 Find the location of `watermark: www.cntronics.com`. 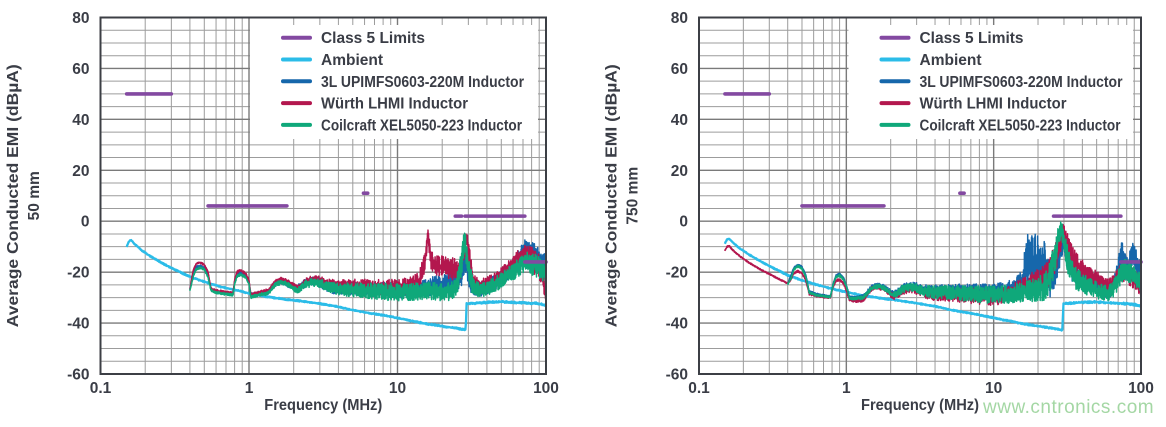

watermark: www.cntronics.com is located at coordinates (1069, 407).